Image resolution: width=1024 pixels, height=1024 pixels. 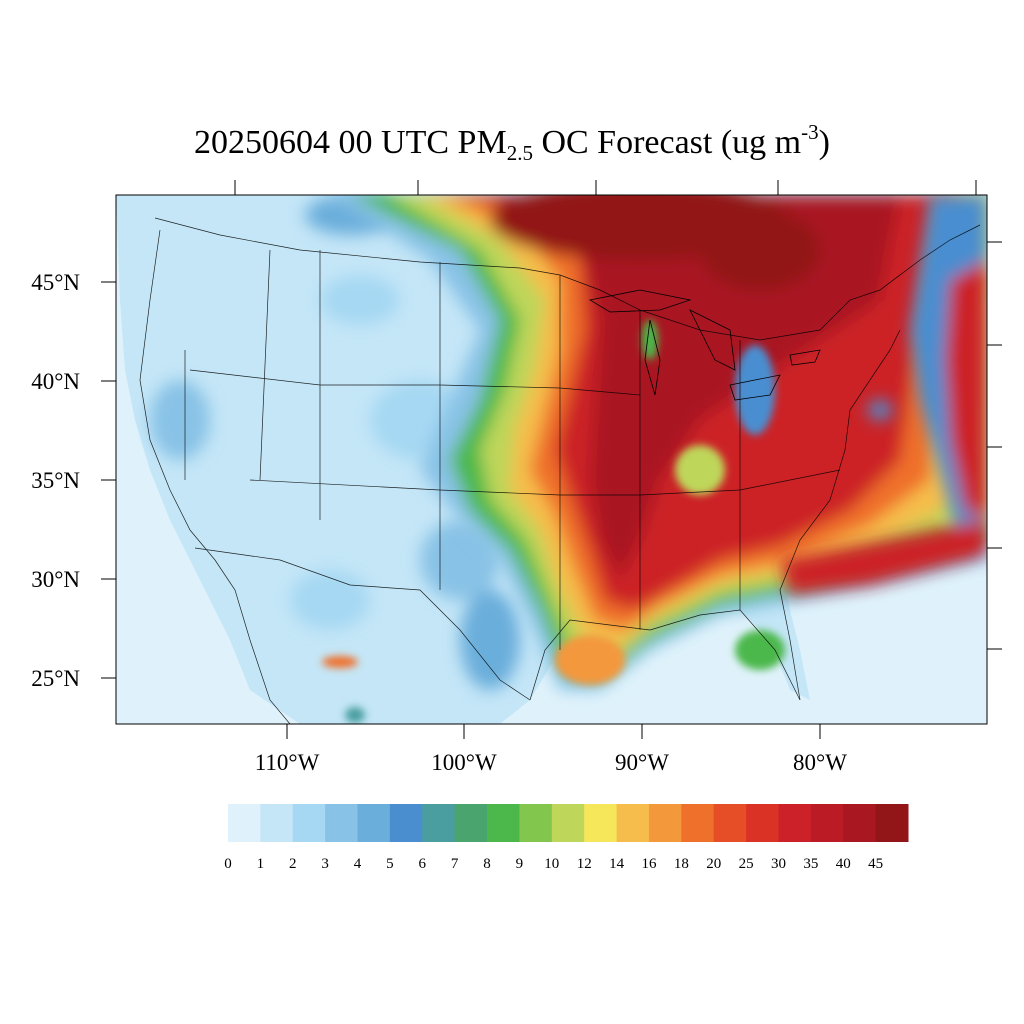 I want to click on colorbar-label: 45, so click(x=875, y=864).